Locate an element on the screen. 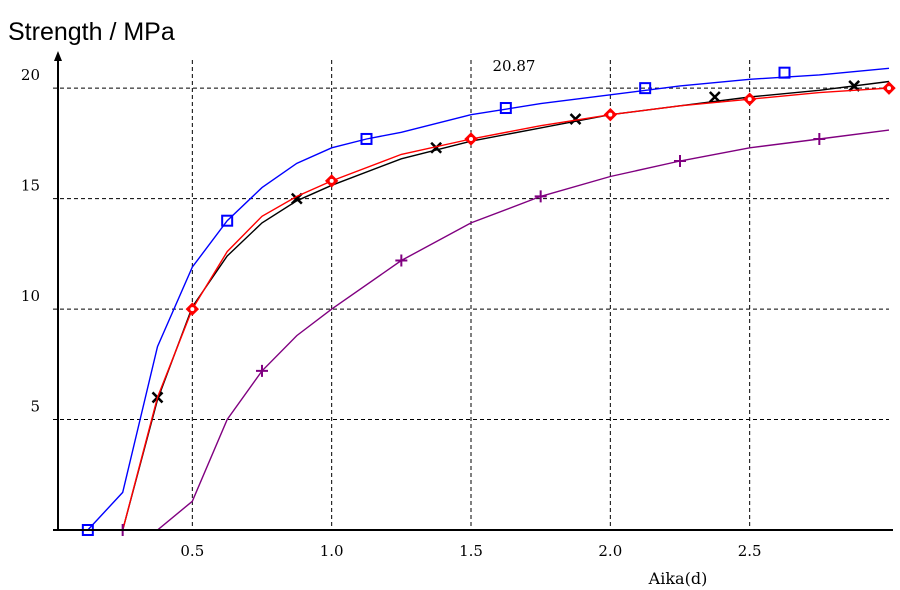  x-axis-label: Aika(d) is located at coordinates (678, 578).